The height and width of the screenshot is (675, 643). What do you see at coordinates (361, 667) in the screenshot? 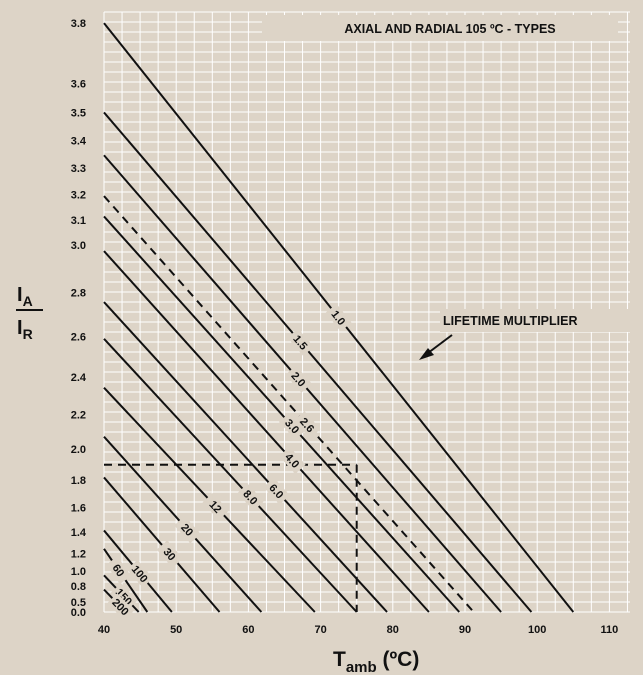
I see `x-label-sub: amb` at bounding box center [361, 667].